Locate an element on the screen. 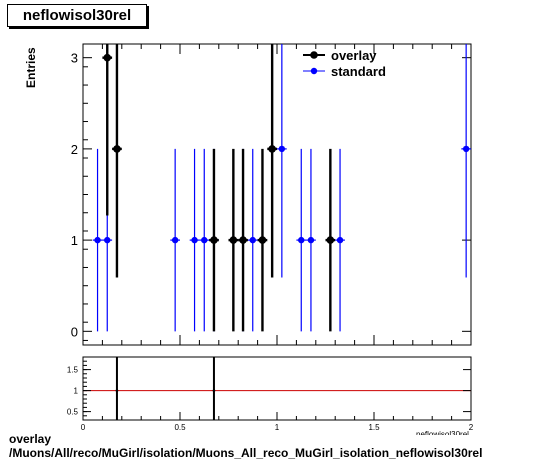 Image resolution: width=546 pixels, height=462 pixels. y-axis-label: Entries is located at coordinates (31, 67).